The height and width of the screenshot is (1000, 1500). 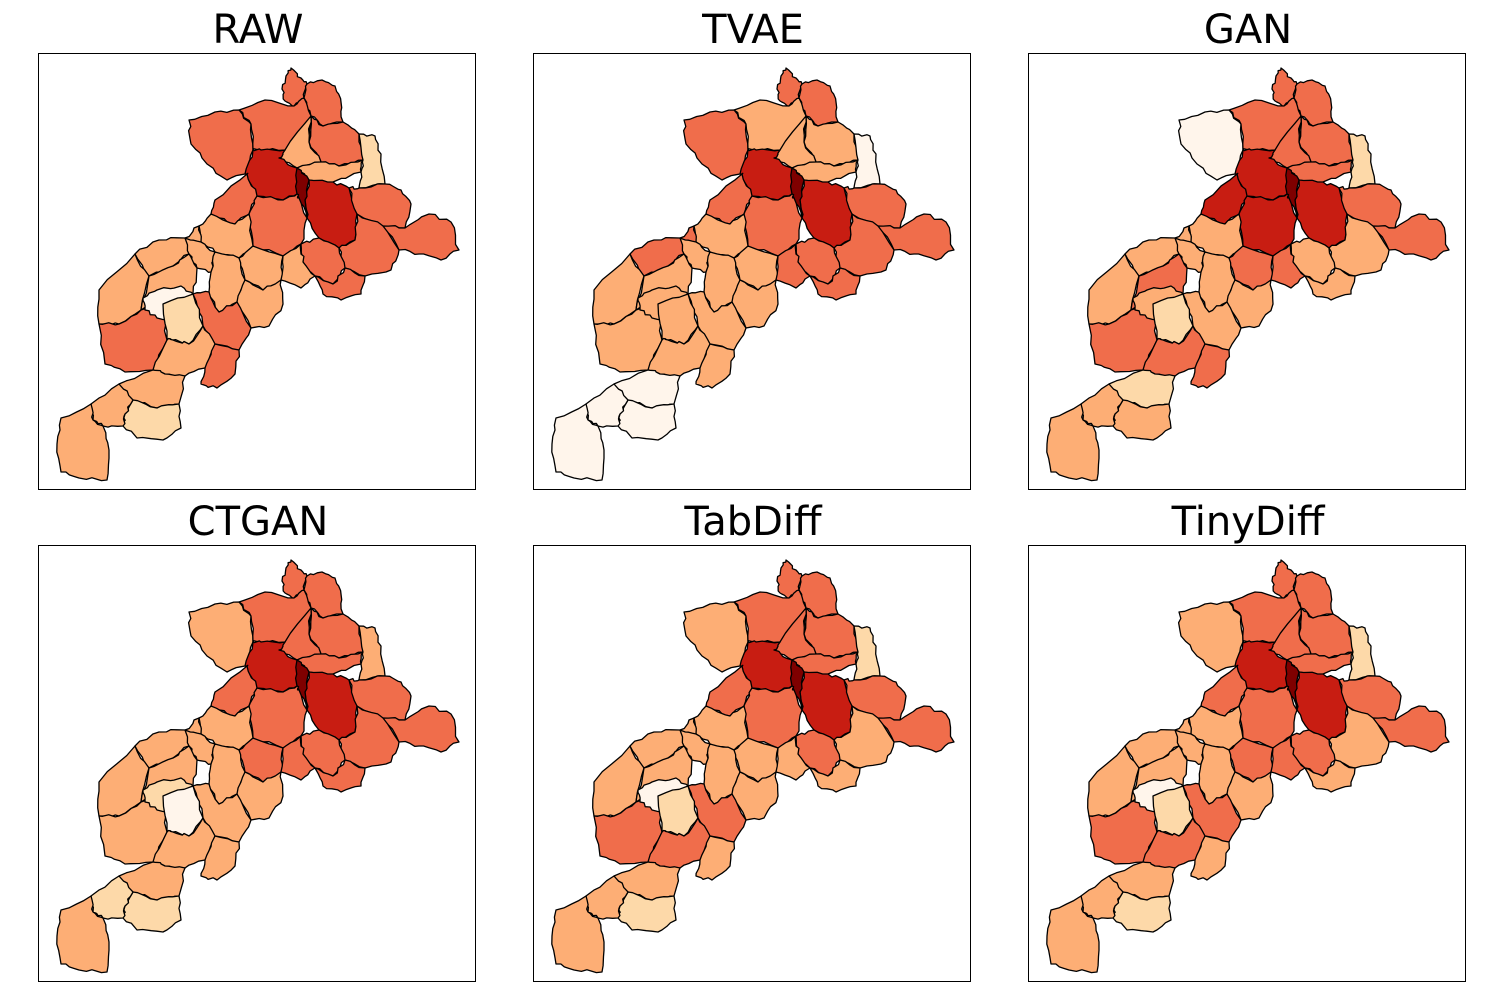 What do you see at coordinates (1248, 522) in the screenshot?
I see `panel-title-tinydiff: TinyDiff` at bounding box center [1248, 522].